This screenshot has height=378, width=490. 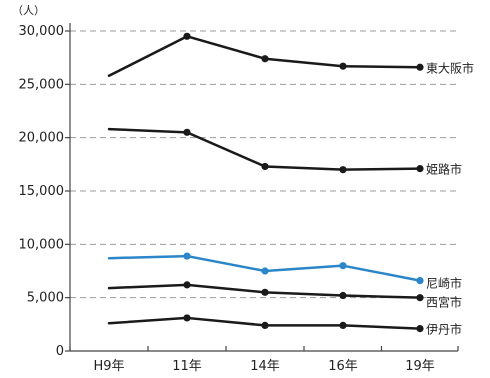 What do you see at coordinates (42, 244) in the screenshot?
I see `y-tick-label: 10,000` at bounding box center [42, 244].